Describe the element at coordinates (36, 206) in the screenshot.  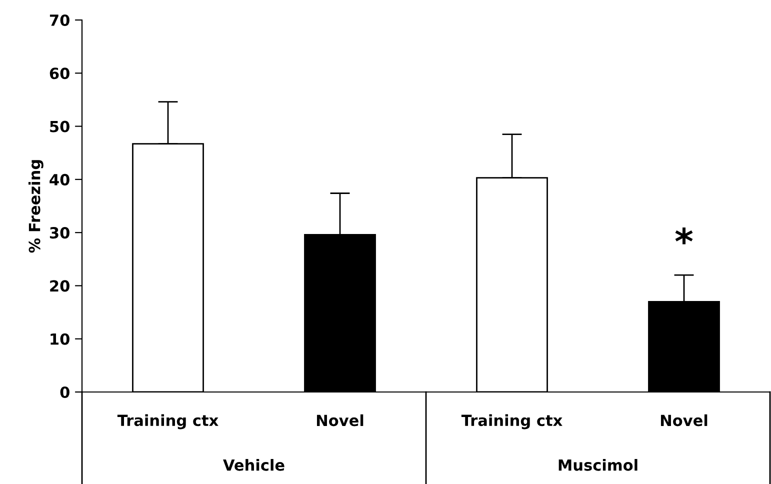
I see `y-axis-title: % Freezing` at that location.